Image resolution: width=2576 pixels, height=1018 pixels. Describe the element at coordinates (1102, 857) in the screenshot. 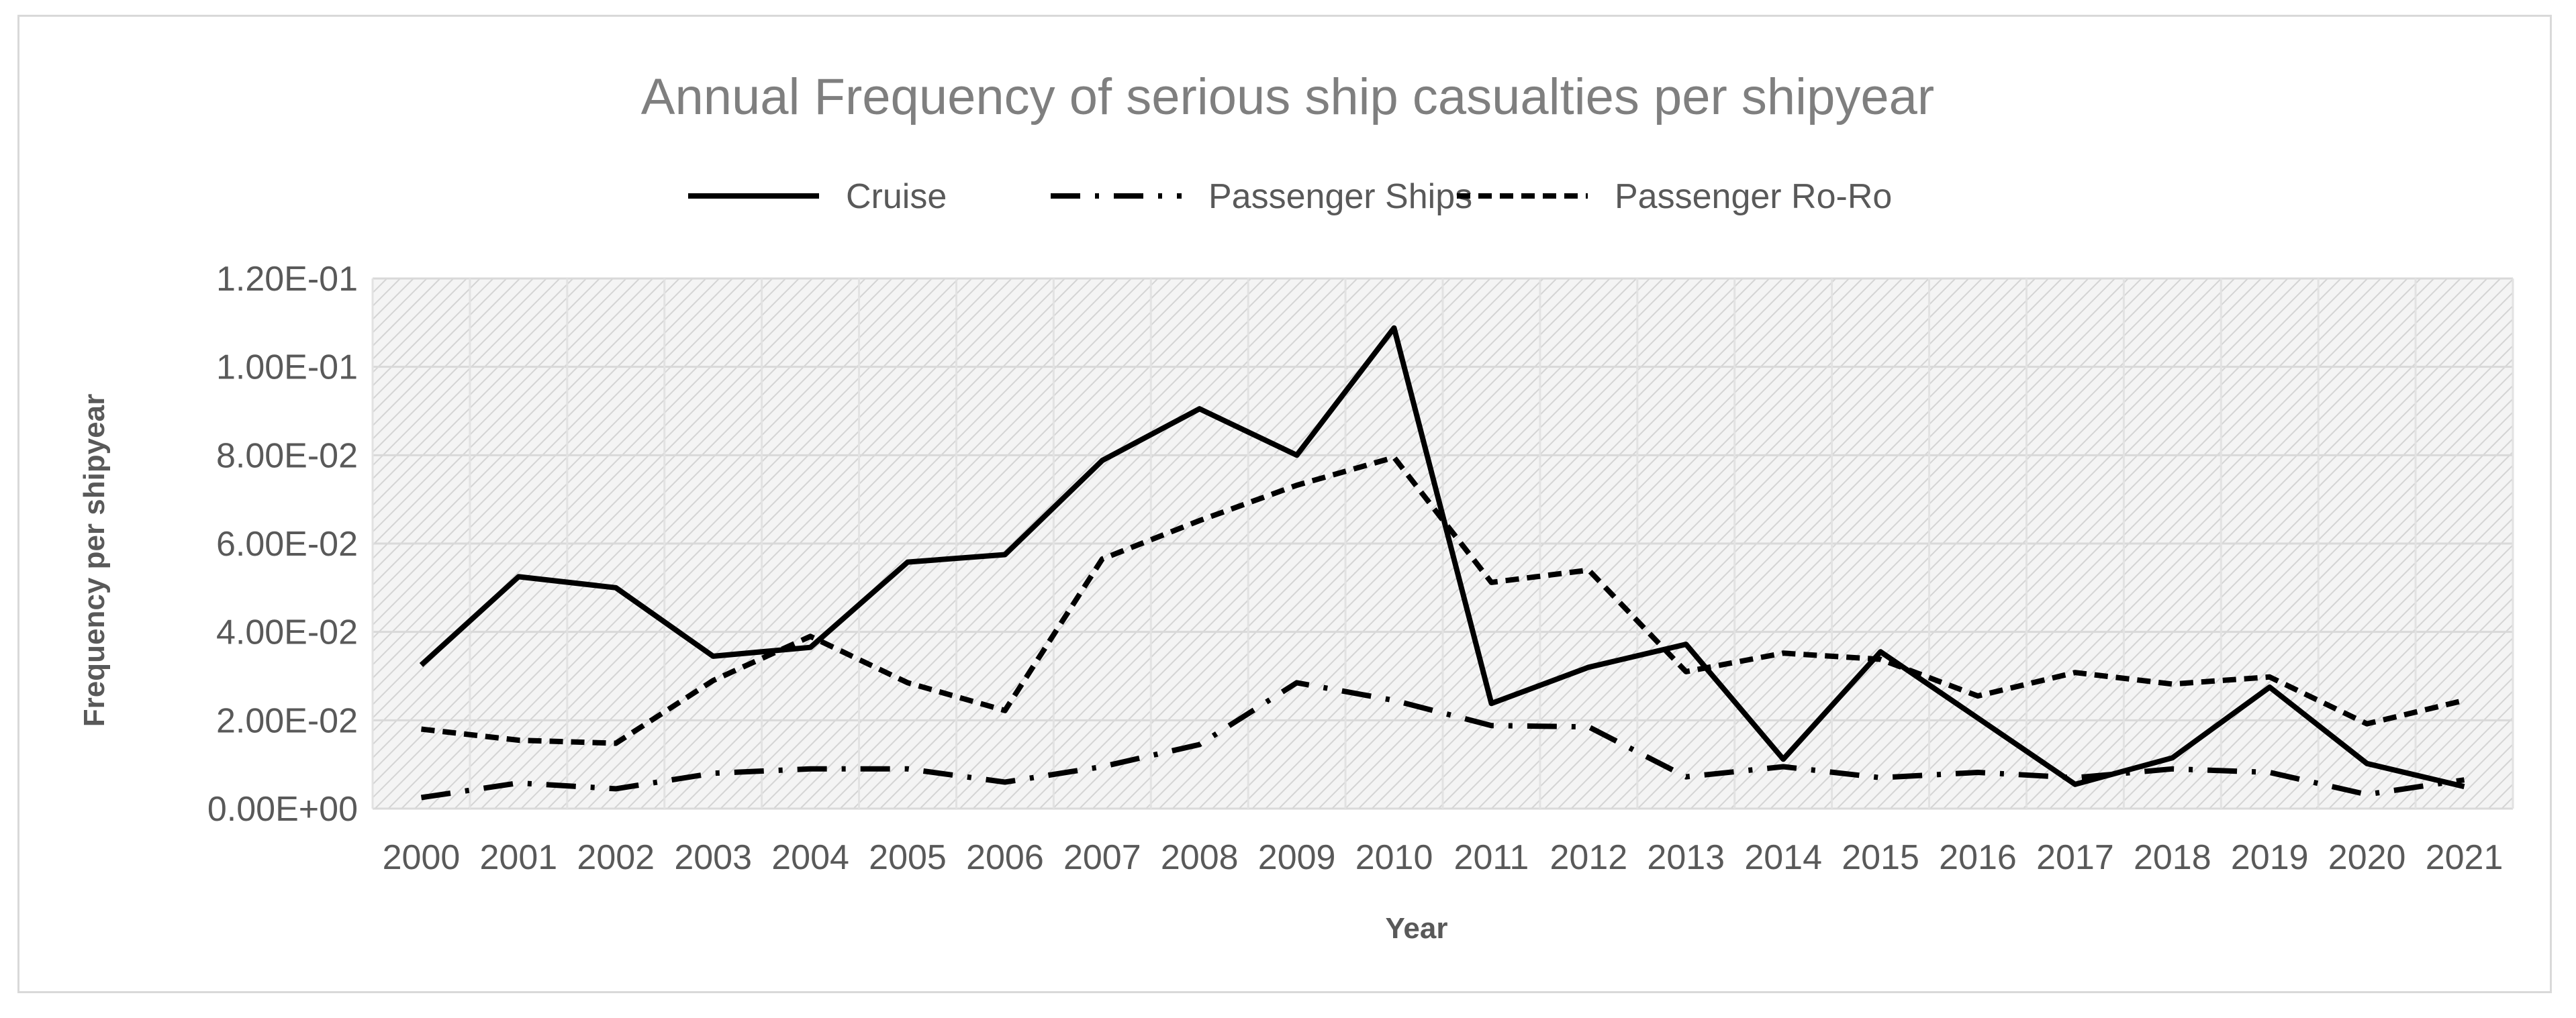

I see `x-tick-label: 2007` at that location.